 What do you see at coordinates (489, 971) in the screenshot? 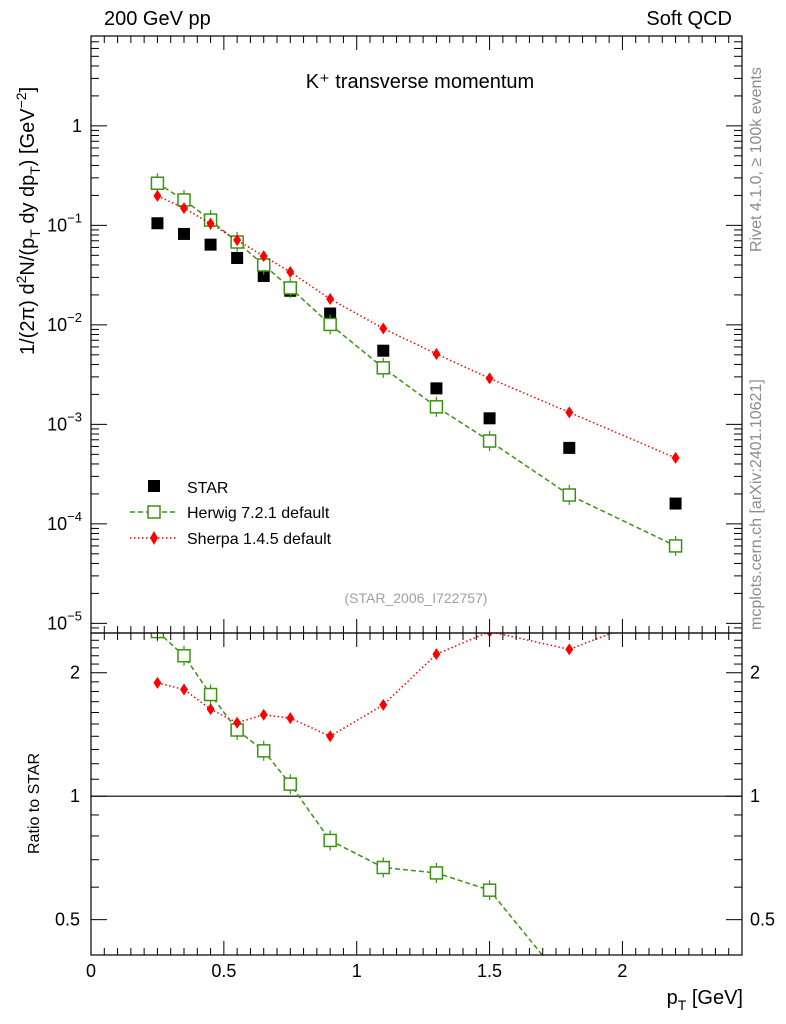
I see `x-tick-label: 1.5` at bounding box center [489, 971].